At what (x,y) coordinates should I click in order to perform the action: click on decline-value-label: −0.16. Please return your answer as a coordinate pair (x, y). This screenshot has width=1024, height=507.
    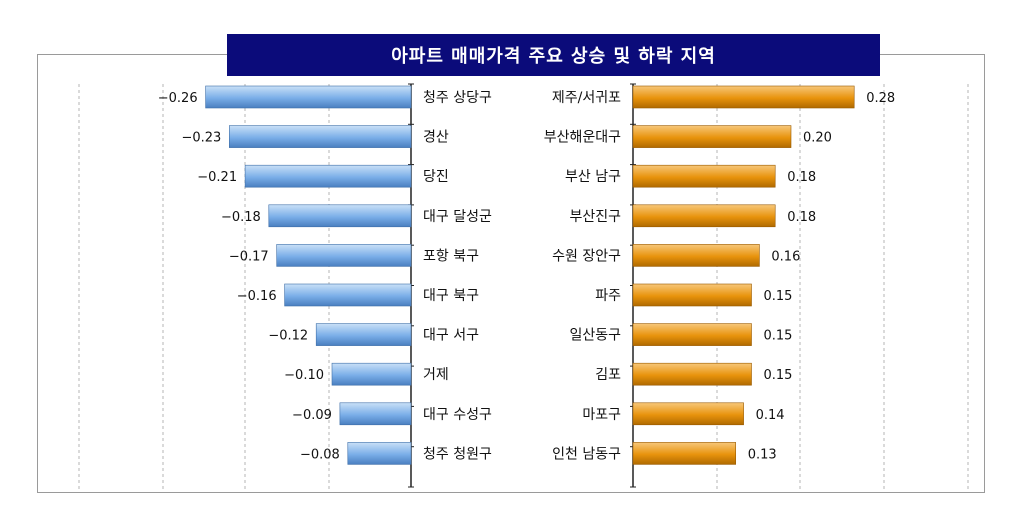
    Looking at the image, I should click on (257, 296).